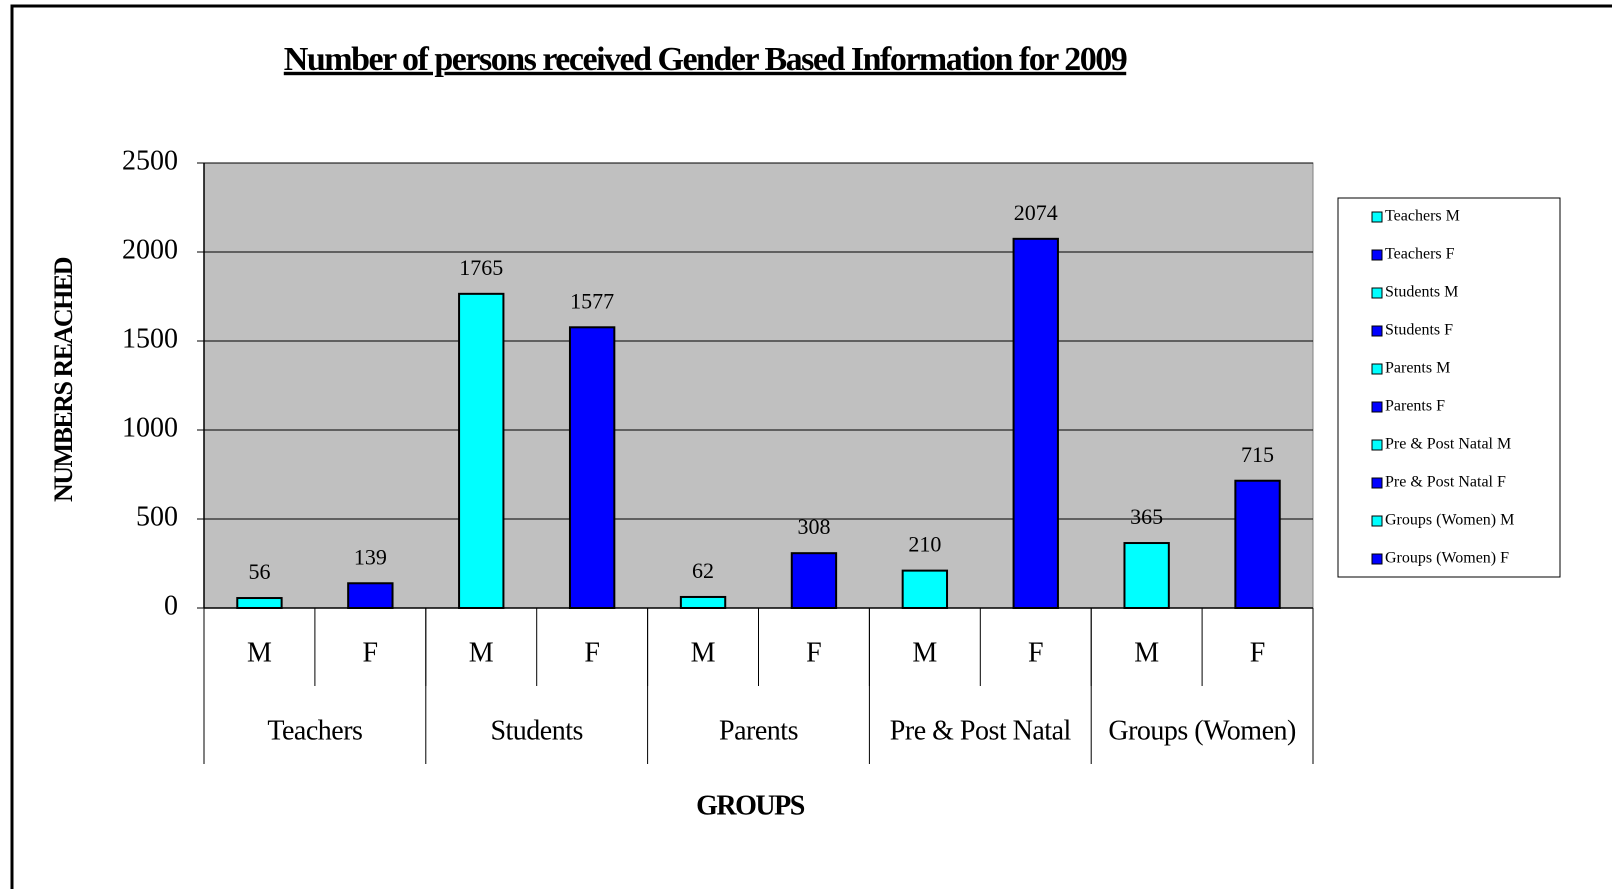 The width and height of the screenshot is (1612, 889). I want to click on legend-label: Pre & Post Natal F, so click(1445, 482).